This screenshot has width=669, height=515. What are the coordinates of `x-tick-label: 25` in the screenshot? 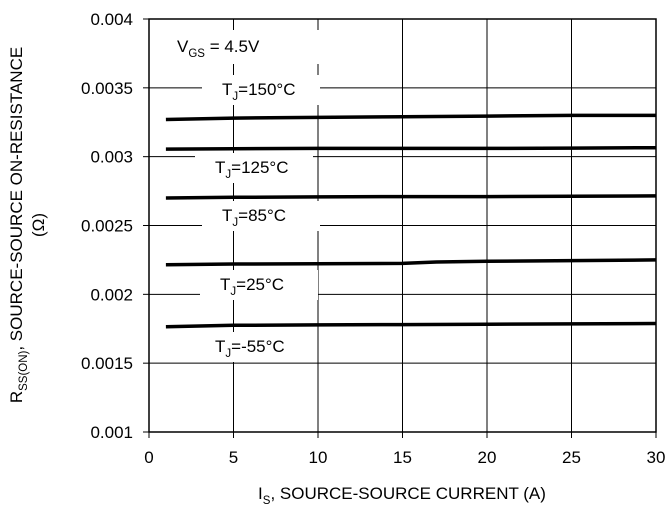 It's located at (571, 457).